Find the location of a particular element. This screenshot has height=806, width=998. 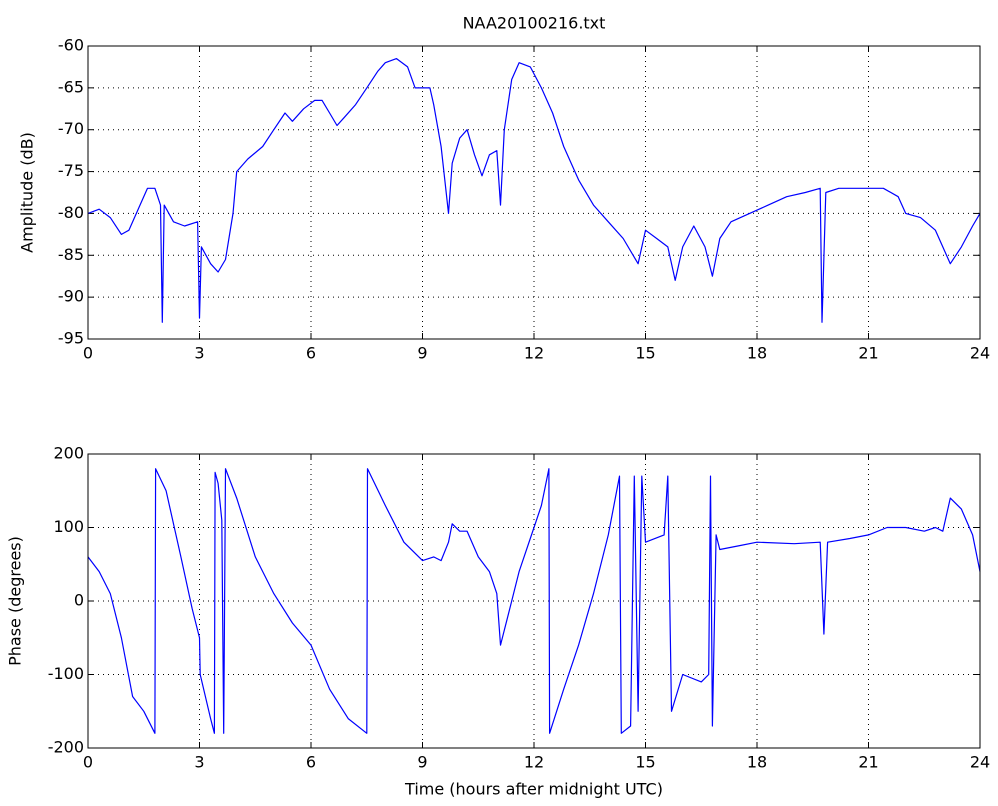

y-tick-label: -60 is located at coordinates (71, 45).